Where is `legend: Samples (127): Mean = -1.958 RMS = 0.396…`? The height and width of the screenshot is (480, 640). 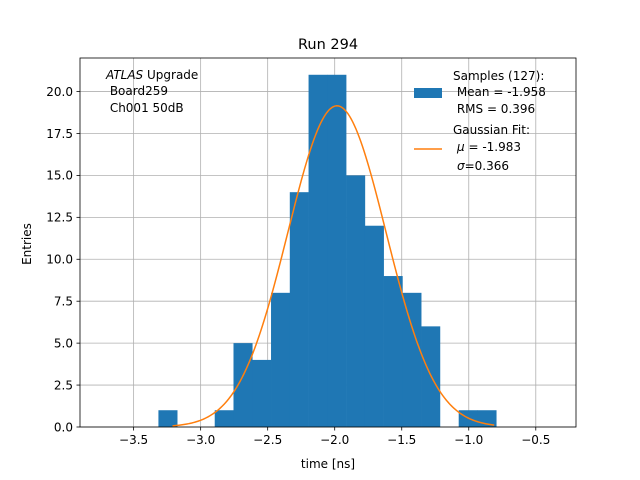
legend: Samples (127): Mean = -1.958 RMS = 0.396… is located at coordinates (480, 121).